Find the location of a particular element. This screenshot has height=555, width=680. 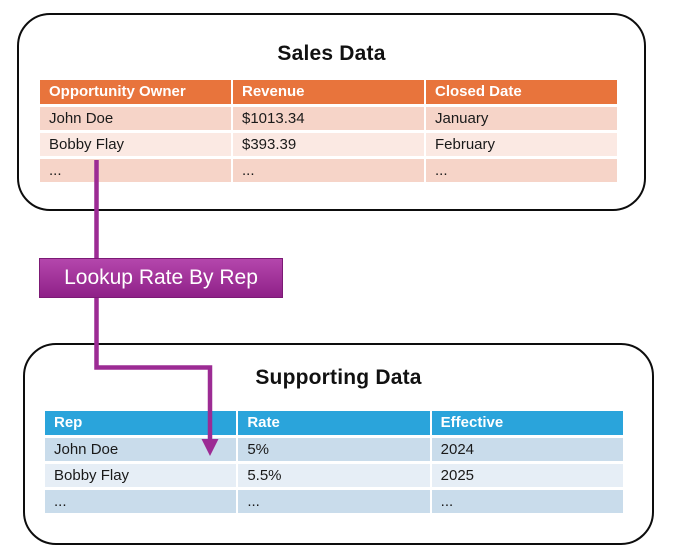

table-cell: February is located at coordinates (521, 144).